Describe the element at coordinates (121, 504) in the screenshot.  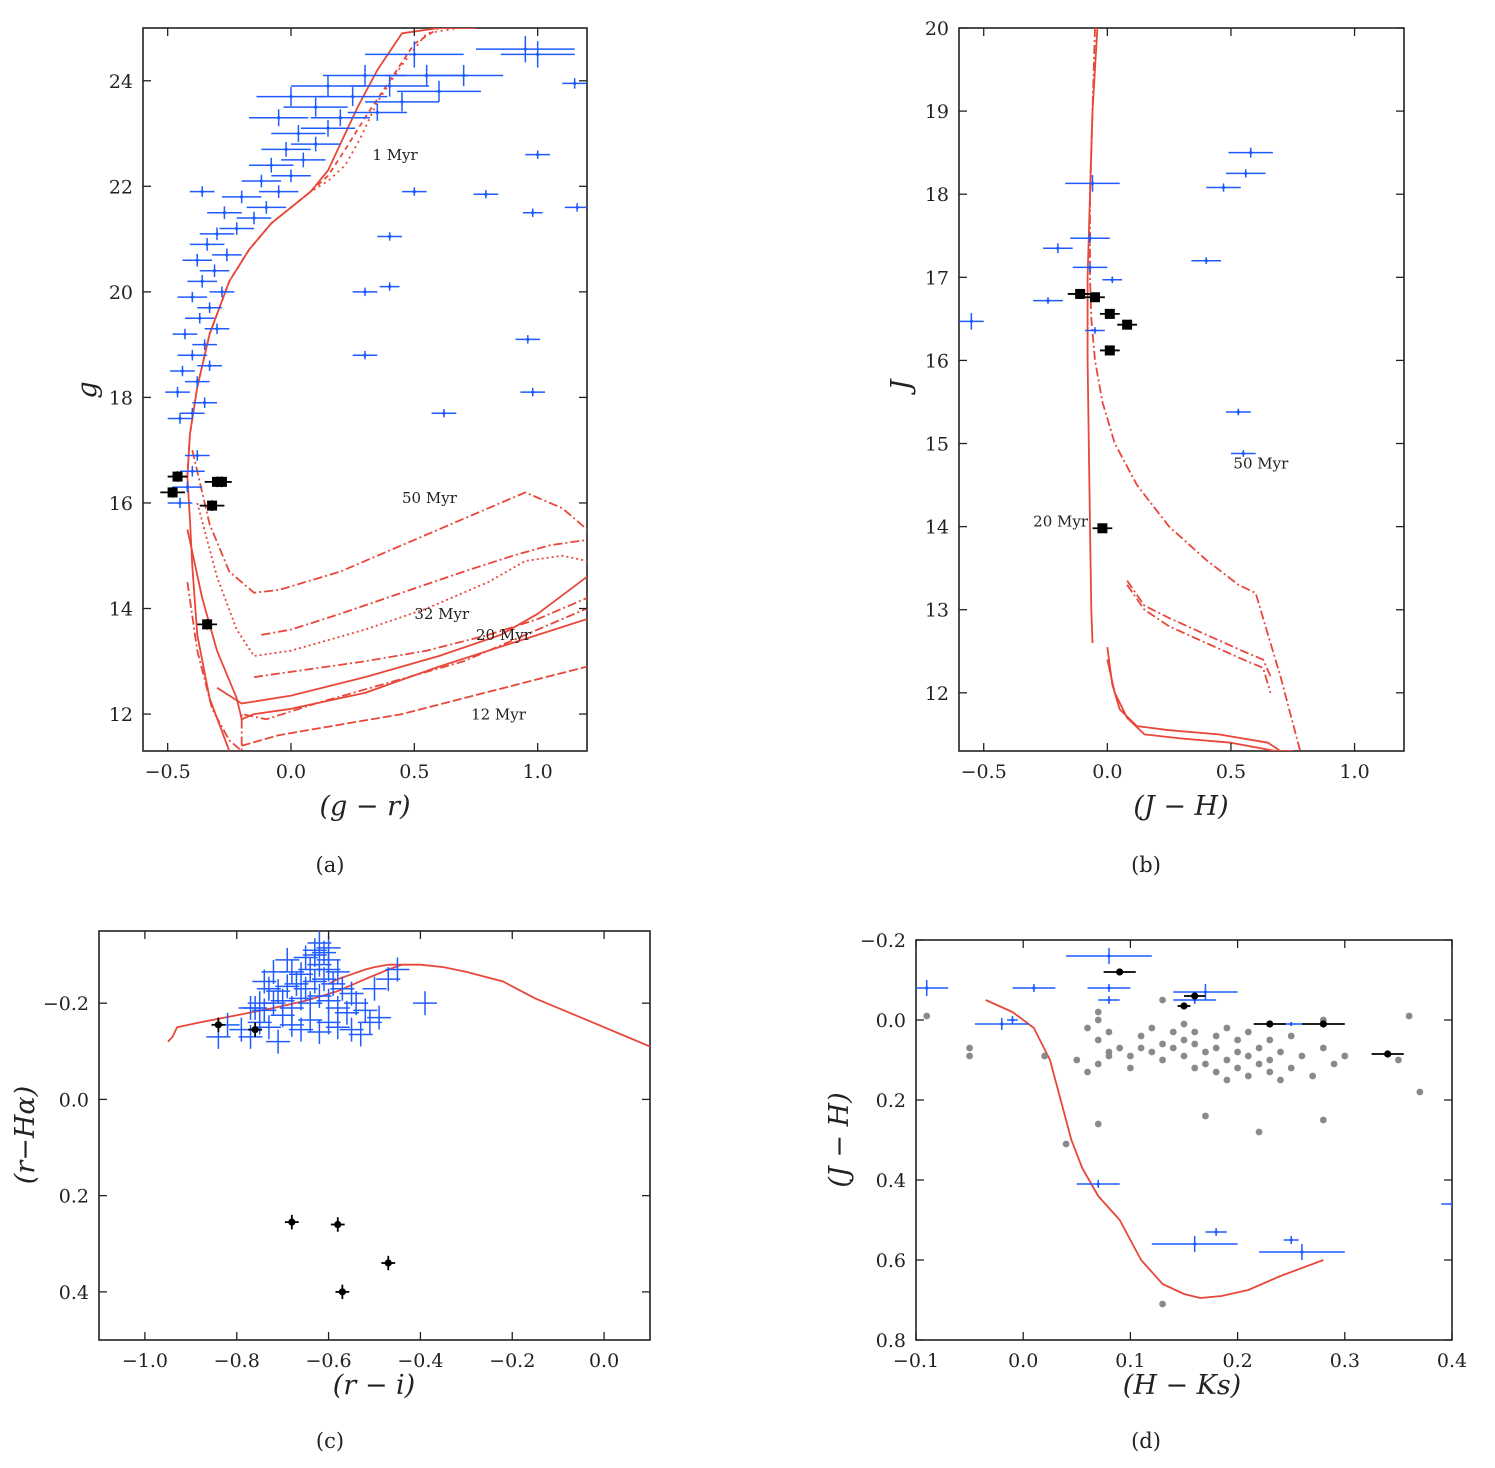
I see `y-tick-label: 16` at that location.